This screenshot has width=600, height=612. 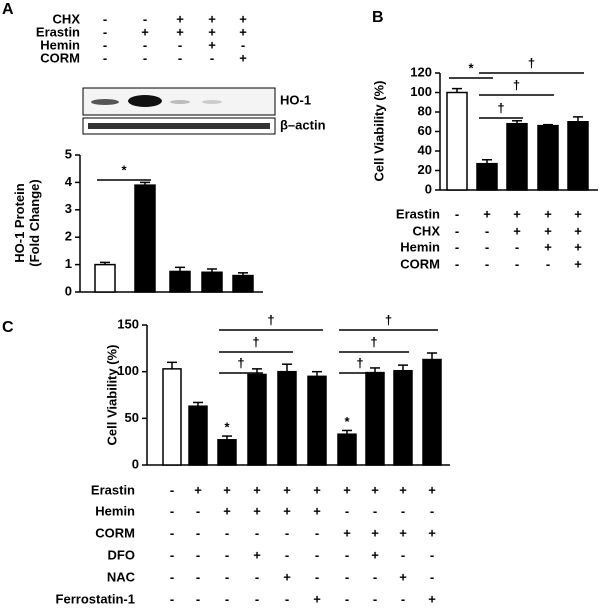 I want to click on treatment-name: Erastin, so click(x=58, y=31).